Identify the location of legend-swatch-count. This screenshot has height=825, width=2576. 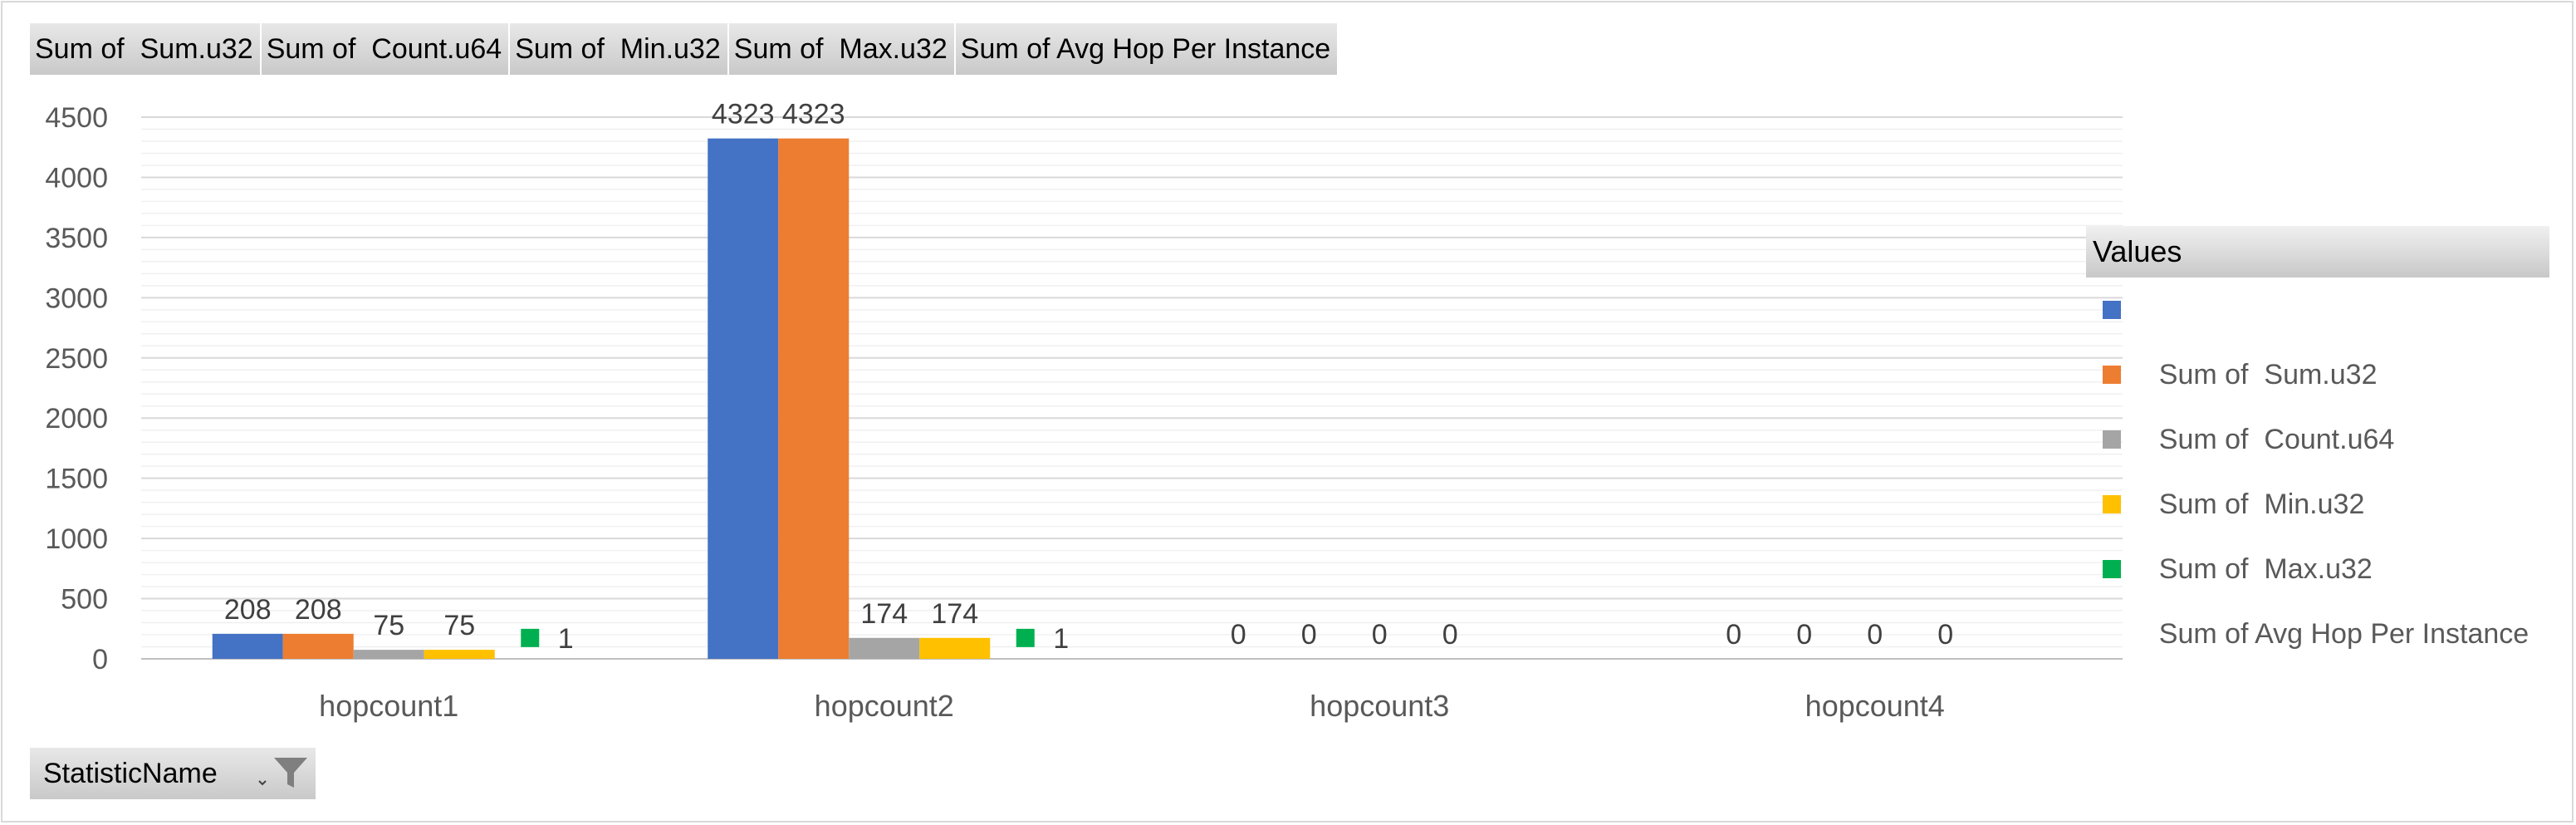
(2112, 375).